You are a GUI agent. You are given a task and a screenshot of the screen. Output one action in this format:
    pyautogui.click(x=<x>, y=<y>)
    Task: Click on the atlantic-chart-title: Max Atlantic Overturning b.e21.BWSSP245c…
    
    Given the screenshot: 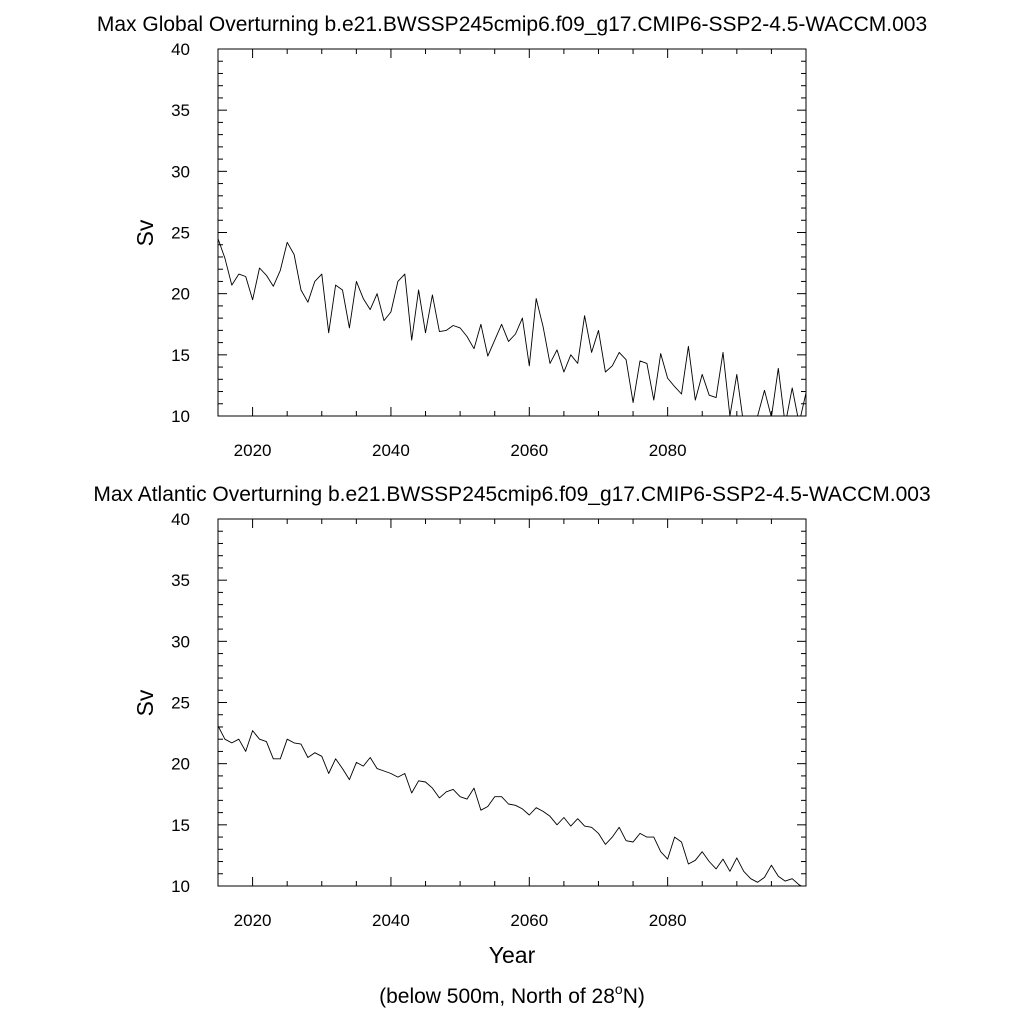 What is the action you would take?
    pyautogui.click(x=511, y=494)
    